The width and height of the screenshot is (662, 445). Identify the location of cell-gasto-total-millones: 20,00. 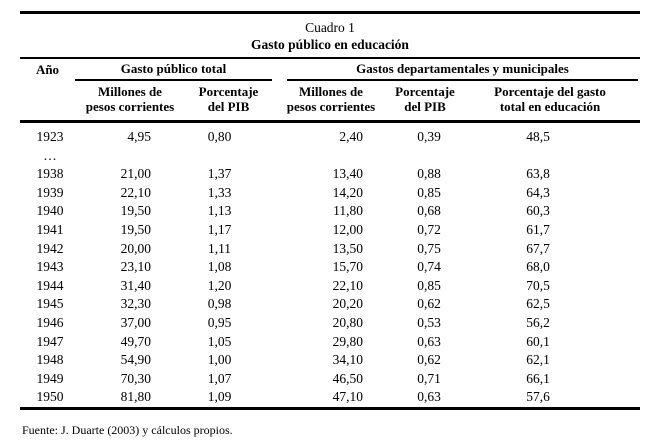
(135, 248).